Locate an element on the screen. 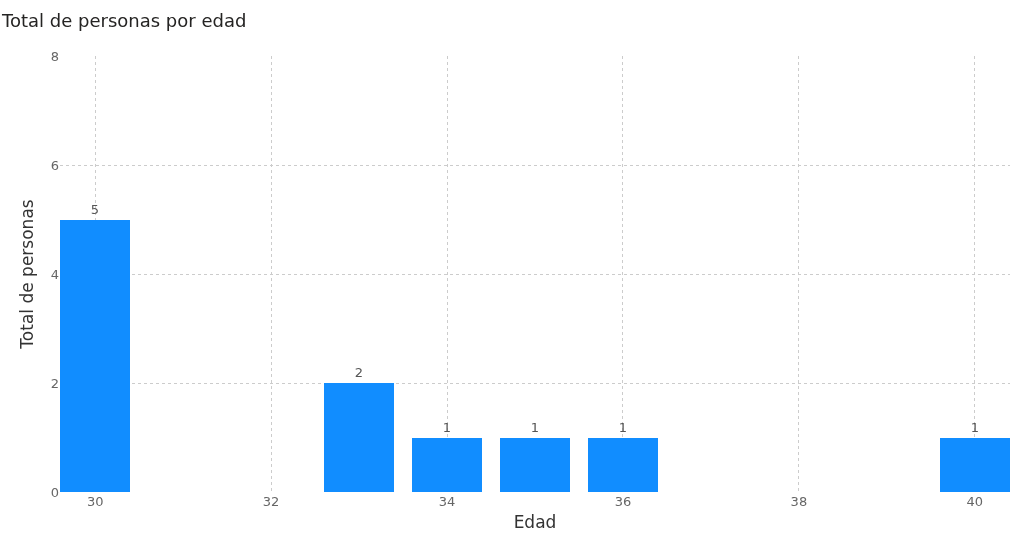 This screenshot has height=556, width=1012. x-tick-label: 36 is located at coordinates (623, 501).